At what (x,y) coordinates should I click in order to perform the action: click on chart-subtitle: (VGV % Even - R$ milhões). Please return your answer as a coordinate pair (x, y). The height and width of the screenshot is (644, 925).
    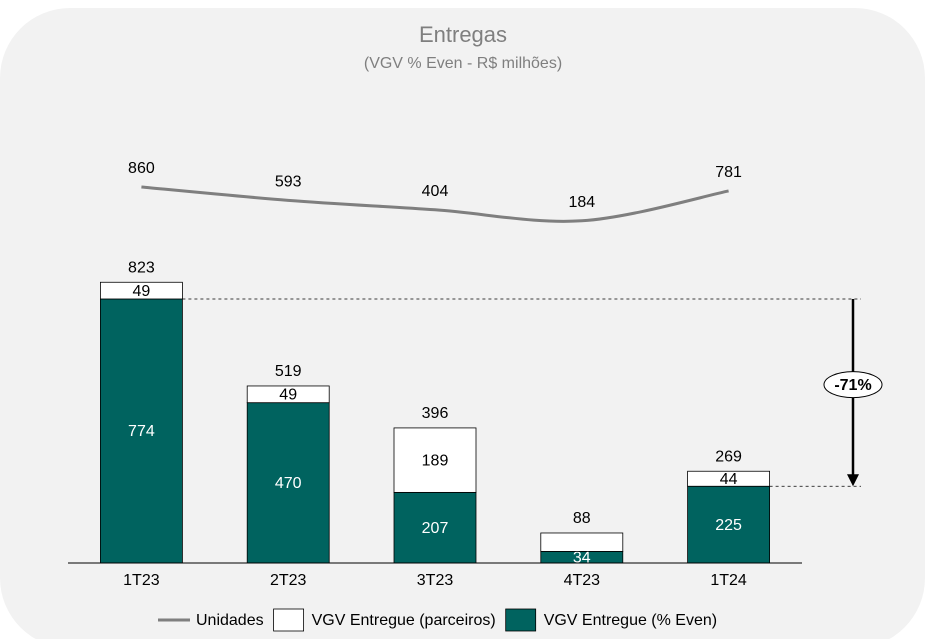
    Looking at the image, I should click on (463, 63).